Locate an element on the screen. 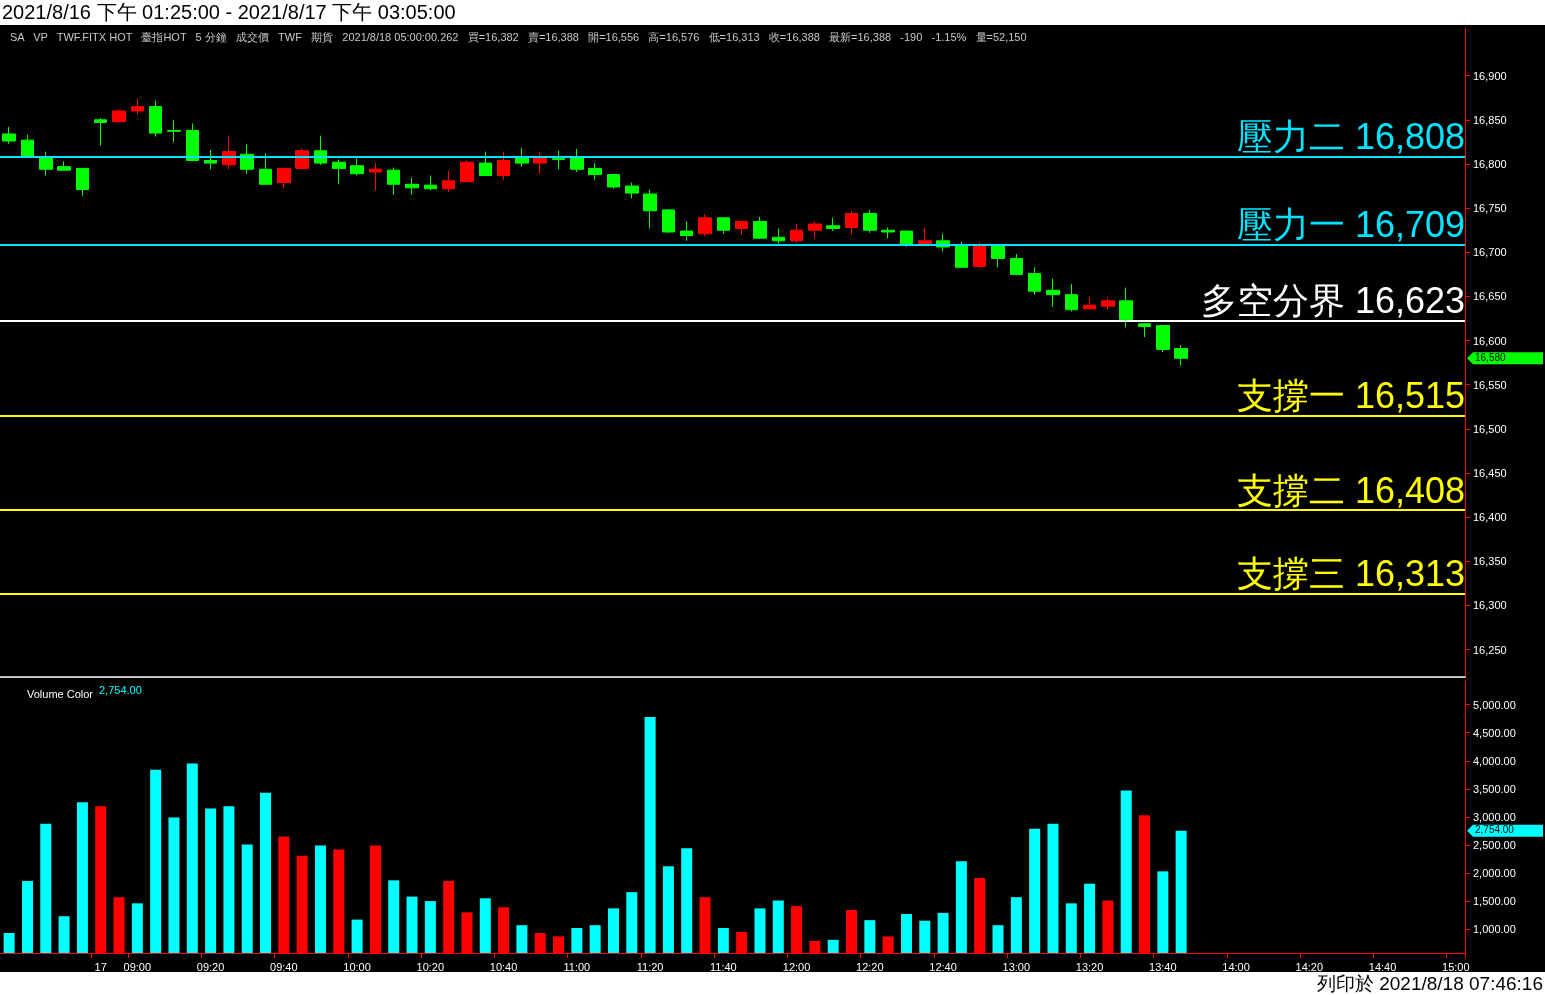 Image resolution: width=1545 pixels, height=995 pixels. text: 2,754.00 is located at coordinates (1495, 830).